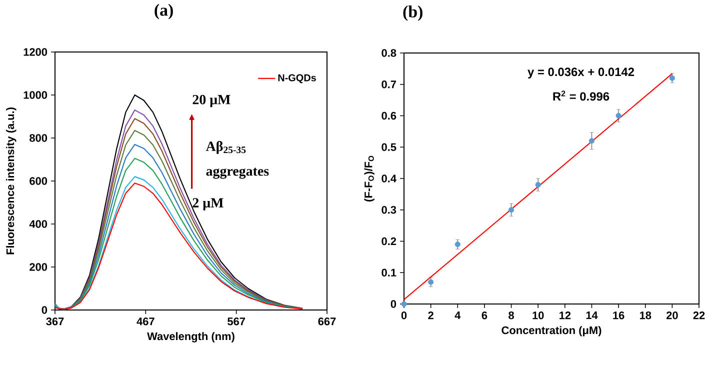  I want to click on y-tick-label: 0.7, so click(389, 84).